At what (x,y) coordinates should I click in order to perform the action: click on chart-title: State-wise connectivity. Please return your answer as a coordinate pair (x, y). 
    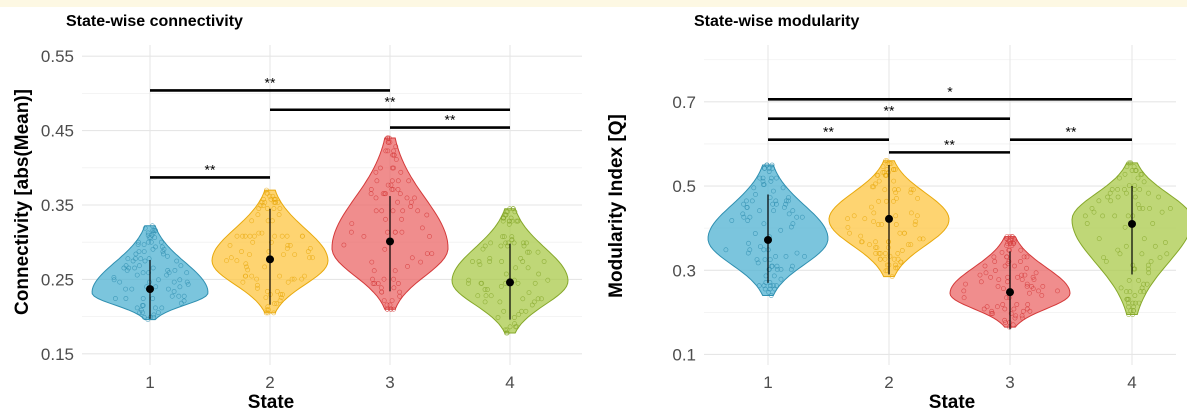
    Looking at the image, I should click on (154, 21).